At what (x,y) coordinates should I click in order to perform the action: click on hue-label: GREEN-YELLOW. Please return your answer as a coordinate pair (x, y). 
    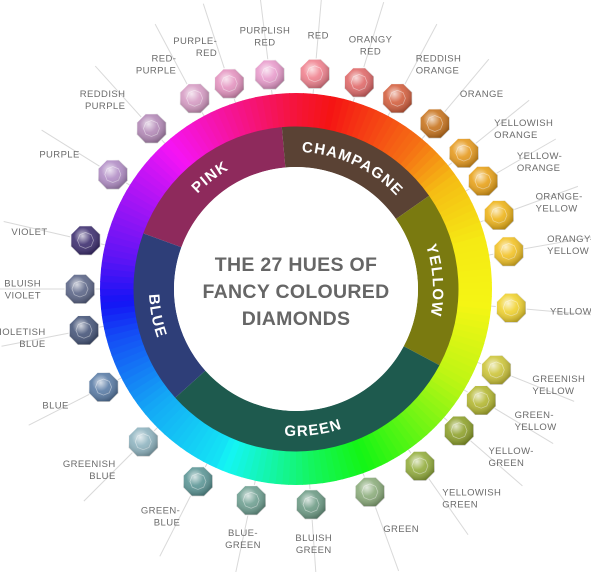
    Looking at the image, I should click on (536, 421).